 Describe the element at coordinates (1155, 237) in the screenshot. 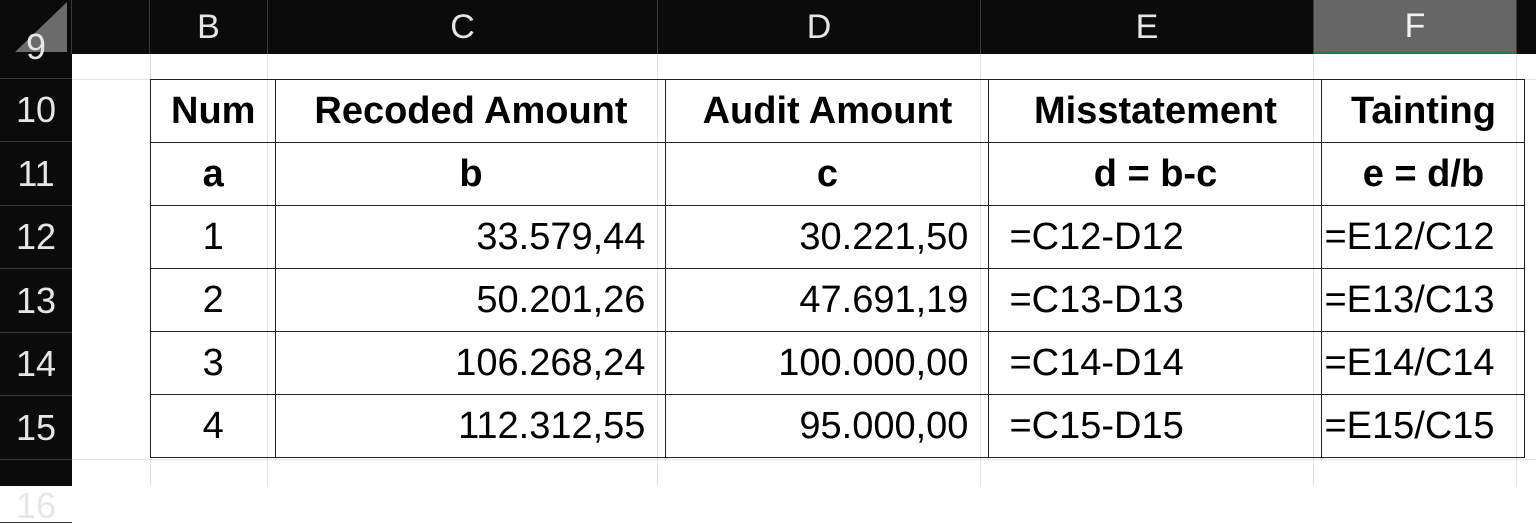

I see `cell-e12: =C12-D12` at that location.